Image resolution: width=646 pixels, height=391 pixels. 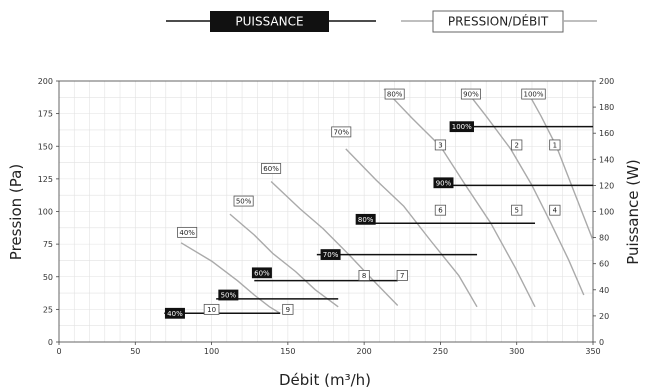 I want to click on x-tick-label: 150, so click(x=287, y=351).